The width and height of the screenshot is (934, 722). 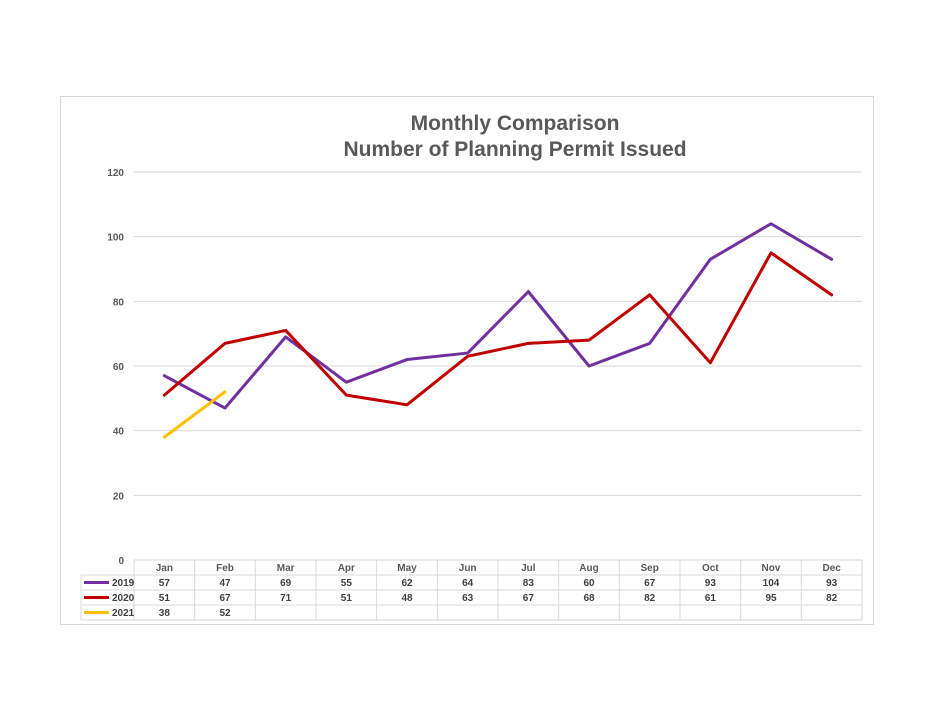 What do you see at coordinates (514, 149) in the screenshot?
I see `chart-subtitle: Number of Planning Permit Issued` at bounding box center [514, 149].